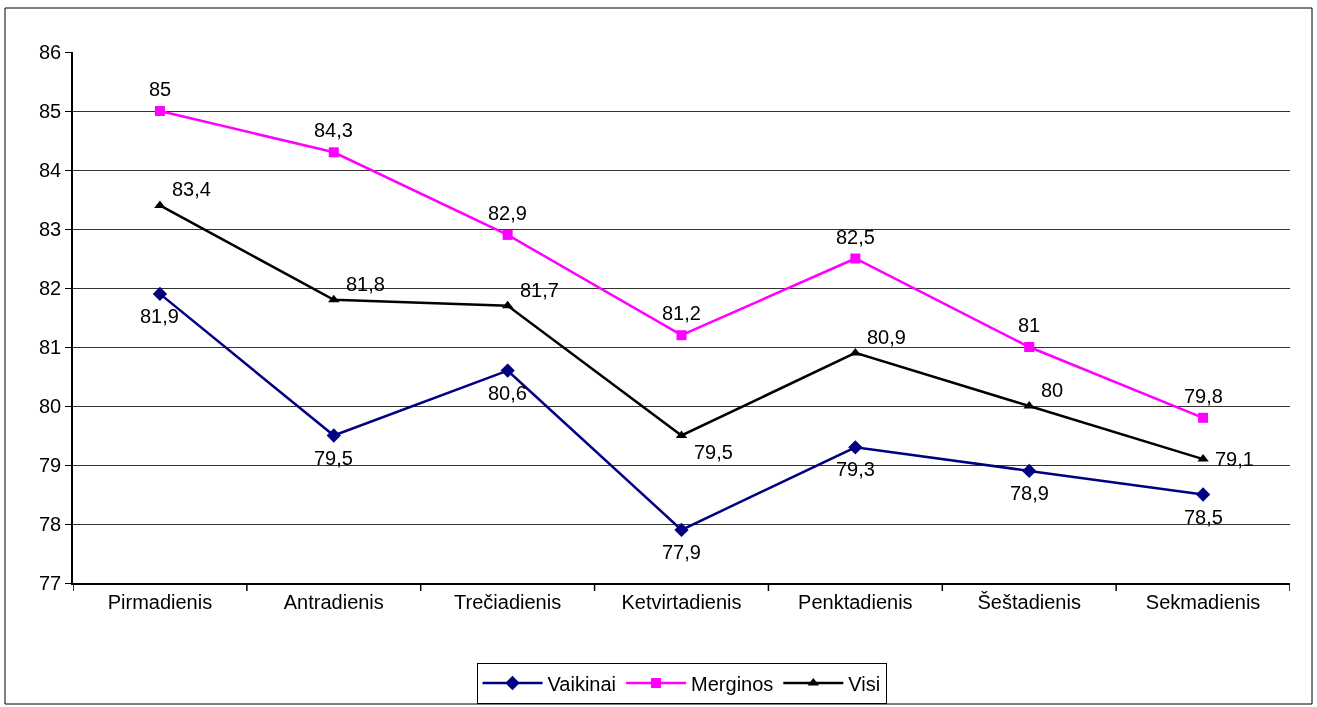  Describe the element at coordinates (1203, 601) in the screenshot. I see `x-tick-label: Sekmadienis` at that location.